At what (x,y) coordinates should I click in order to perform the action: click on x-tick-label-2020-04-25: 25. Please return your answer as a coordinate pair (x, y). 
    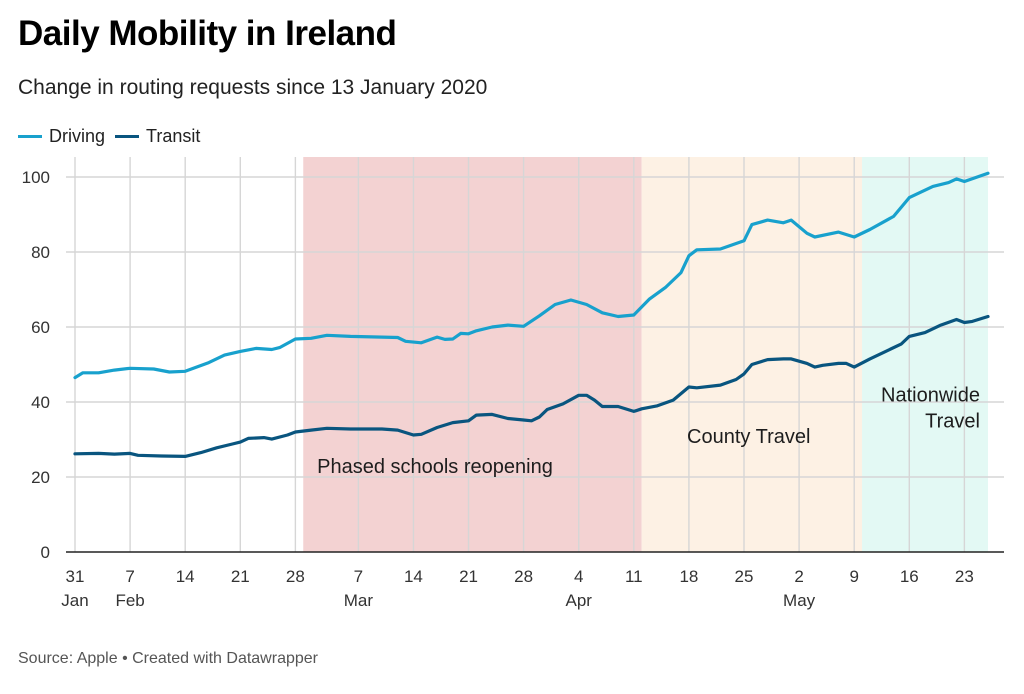
    Looking at the image, I should click on (744, 576).